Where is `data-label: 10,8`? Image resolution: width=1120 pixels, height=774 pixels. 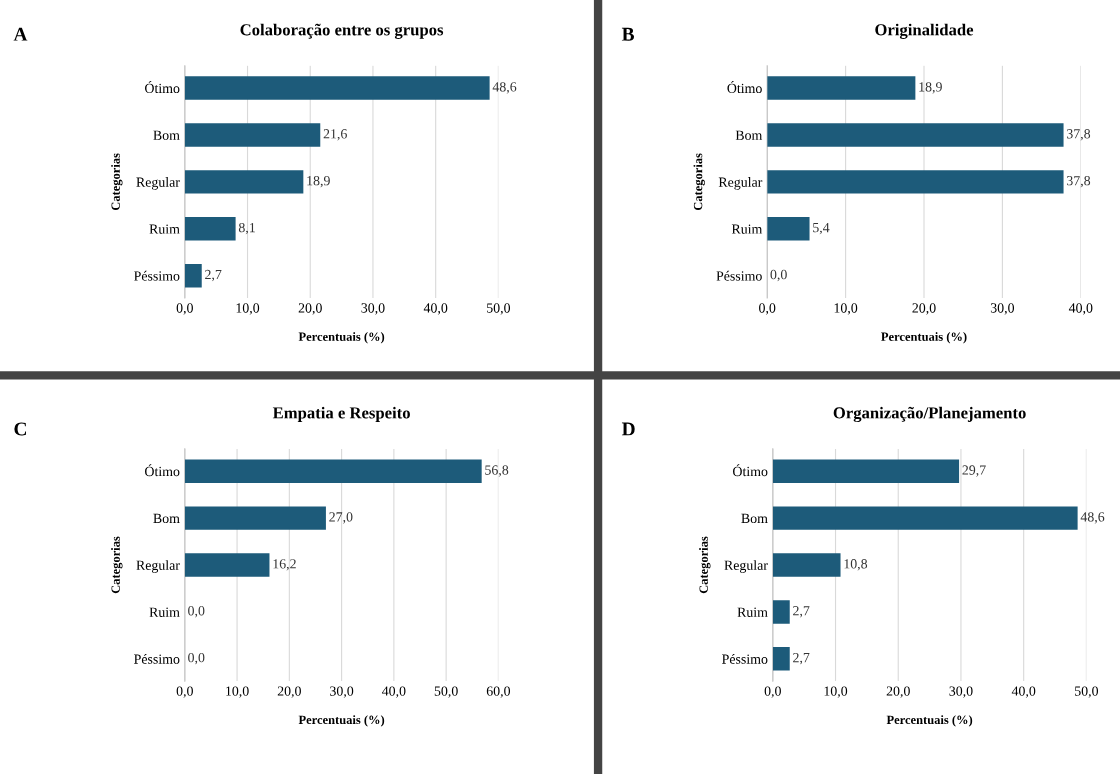
data-label: 10,8 is located at coordinates (856, 565).